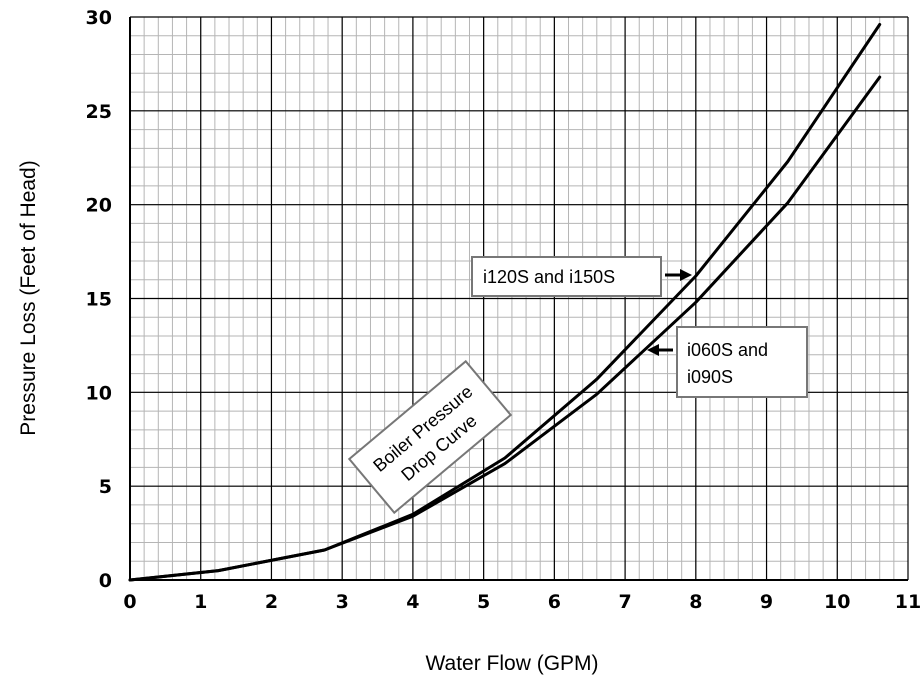 This screenshot has width=920, height=675. What do you see at coordinates (99, 206) in the screenshot?
I see `y-tick-label: 20` at bounding box center [99, 206].